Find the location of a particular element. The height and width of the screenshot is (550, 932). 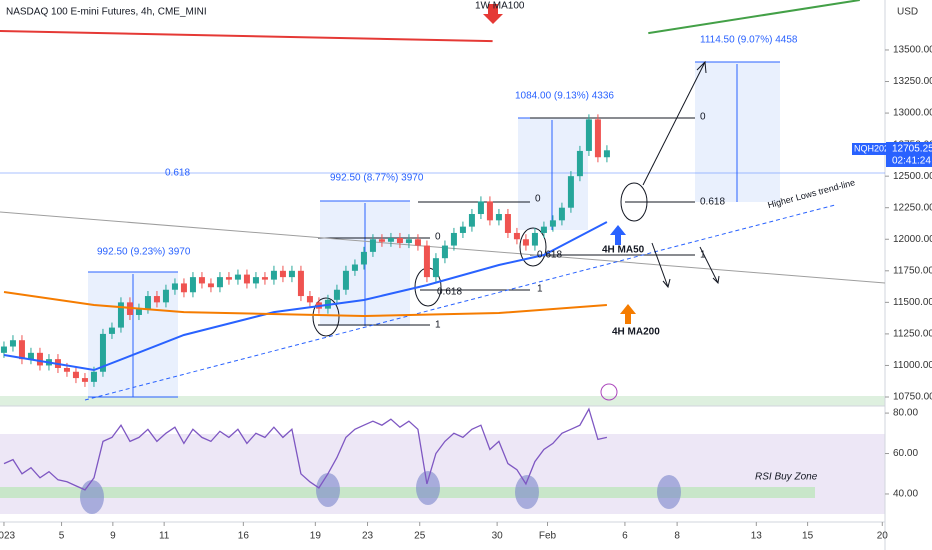

rsi-buy-zone is located at coordinates (407, 492).